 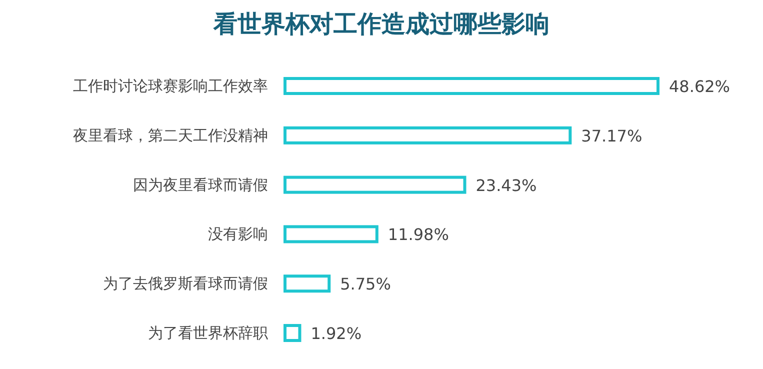 What do you see at coordinates (611, 136) in the screenshot?
I see `data-label: 37.17%` at bounding box center [611, 136].